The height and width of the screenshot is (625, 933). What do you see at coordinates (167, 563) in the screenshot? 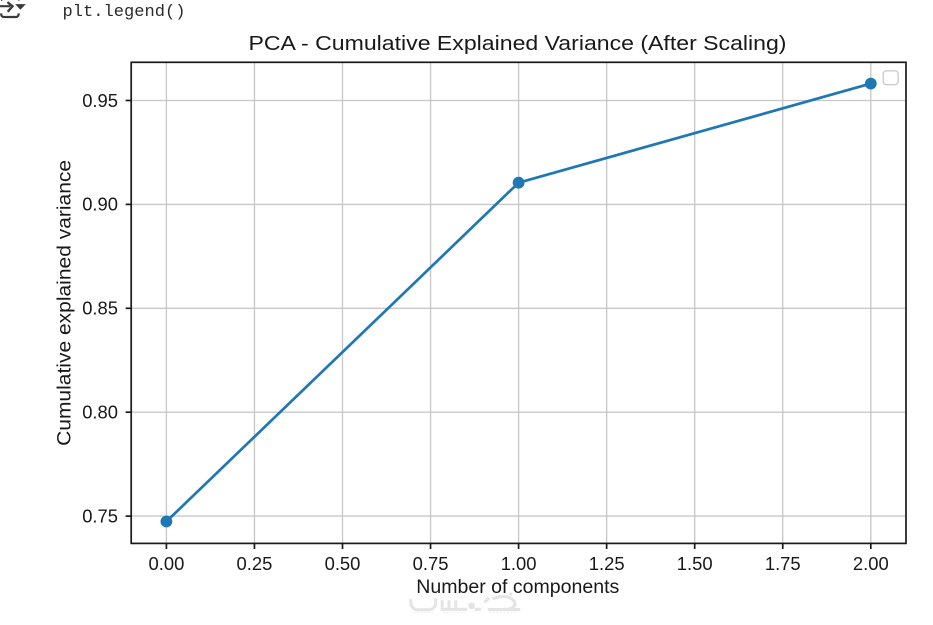
I see `svg-text: 0.00` at bounding box center [167, 563].